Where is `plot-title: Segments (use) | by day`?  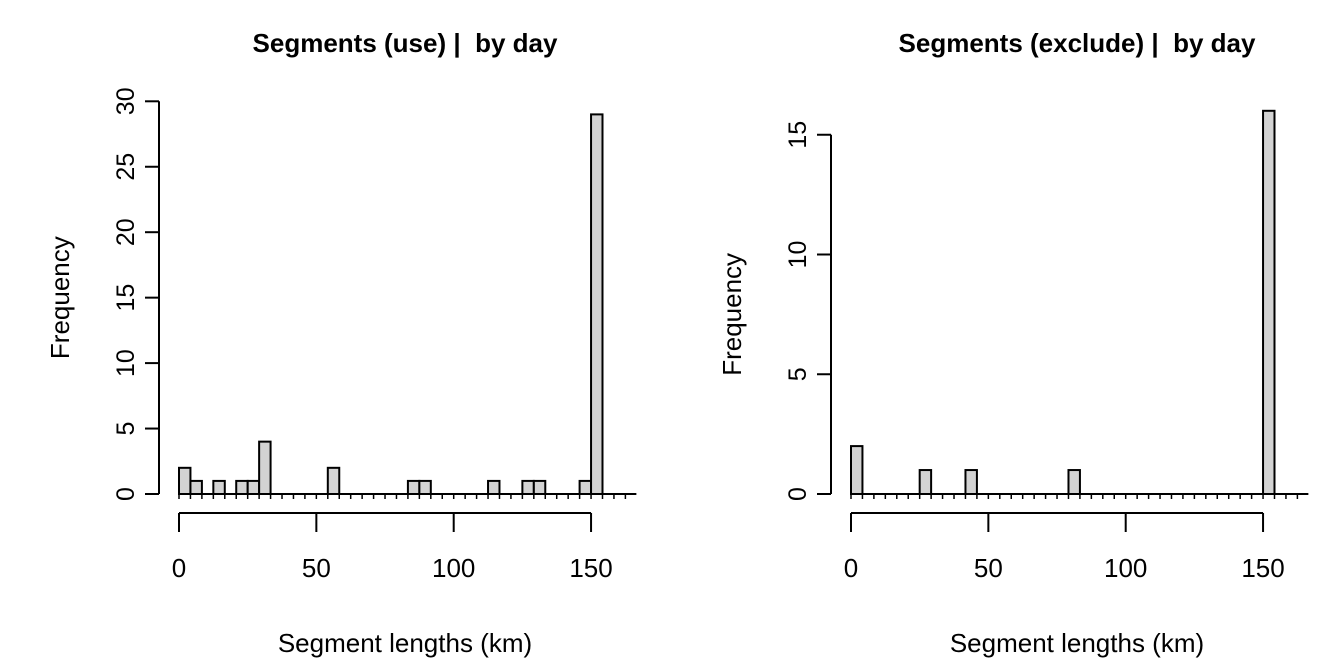
plot-title: Segments (use) | by day is located at coordinates (405, 43).